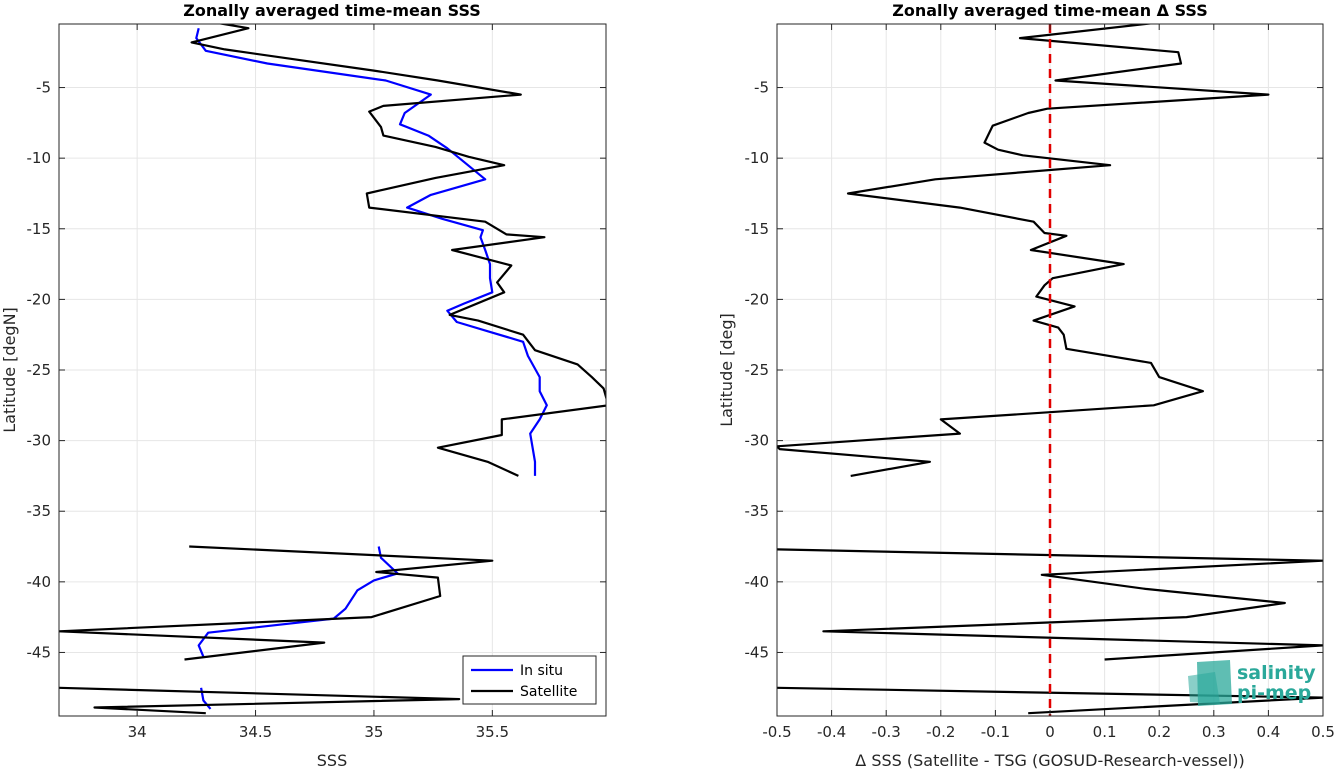 This screenshot has height=769, width=1336. What do you see at coordinates (492, 732) in the screenshot?
I see `x-tick-label: 35.5` at bounding box center [492, 732].